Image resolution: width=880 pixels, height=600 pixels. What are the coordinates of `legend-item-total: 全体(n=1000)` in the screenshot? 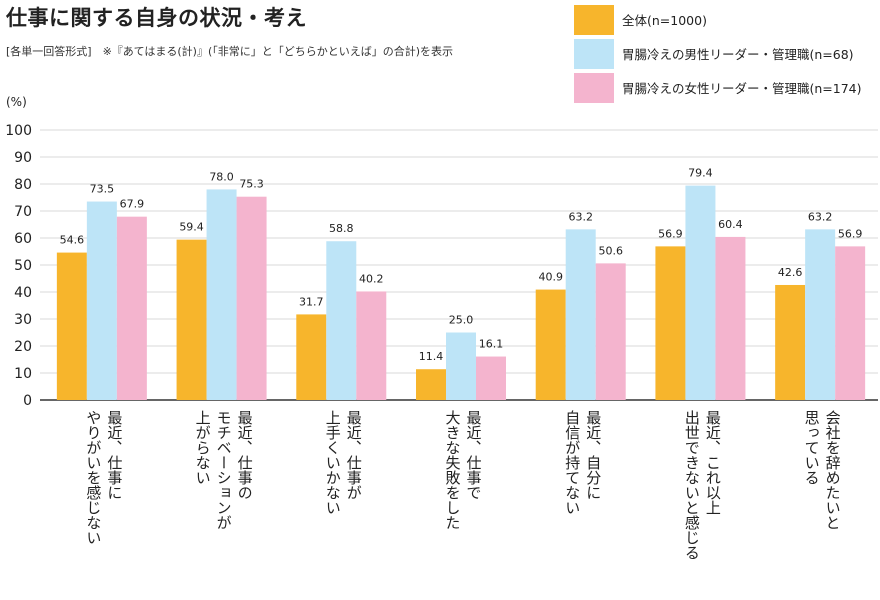 It's located at (724, 19).